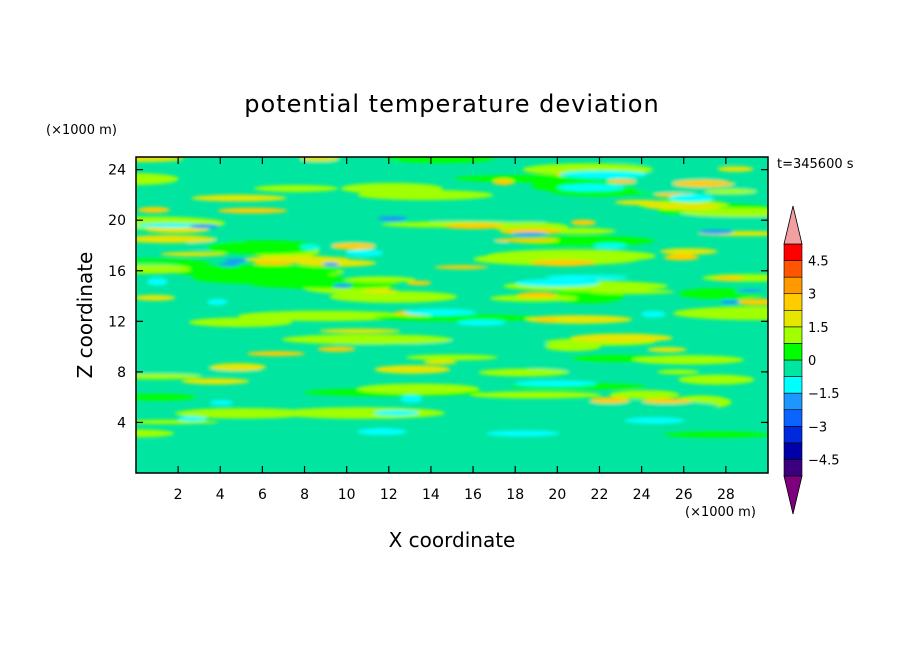  What do you see at coordinates (117, 272) in the screenshot?
I see `y-tick-label: 16` at bounding box center [117, 272].